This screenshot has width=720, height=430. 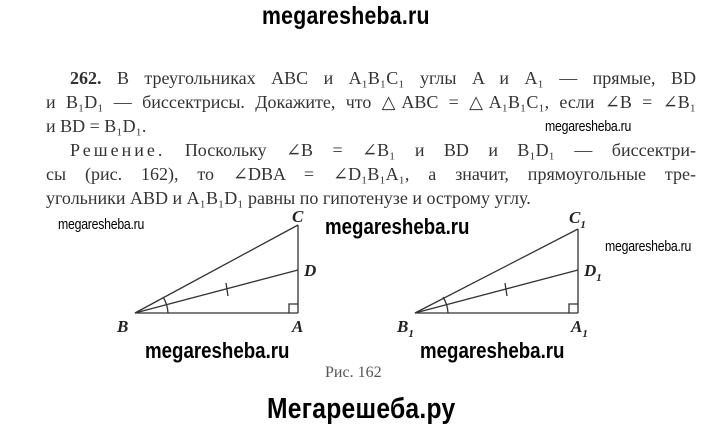 What do you see at coordinates (298, 216) in the screenshot?
I see `label-c: C` at bounding box center [298, 216].